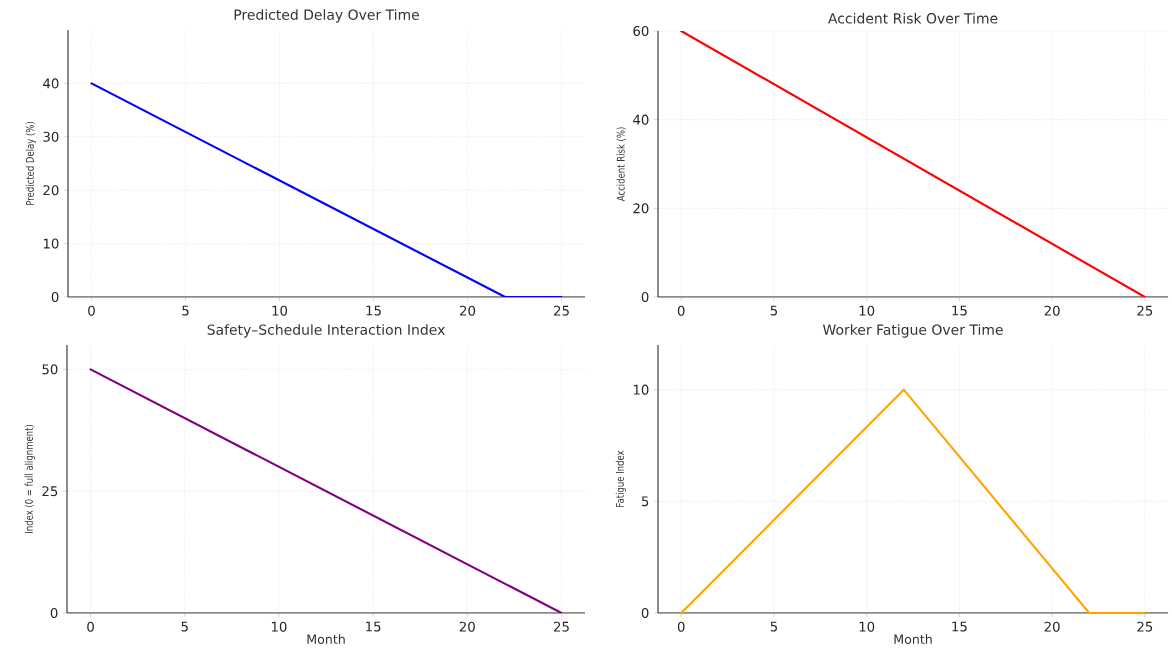 The height and width of the screenshot is (650, 1172). I want to click on chart-title: Worker Fatigue Over Time, so click(912, 331).